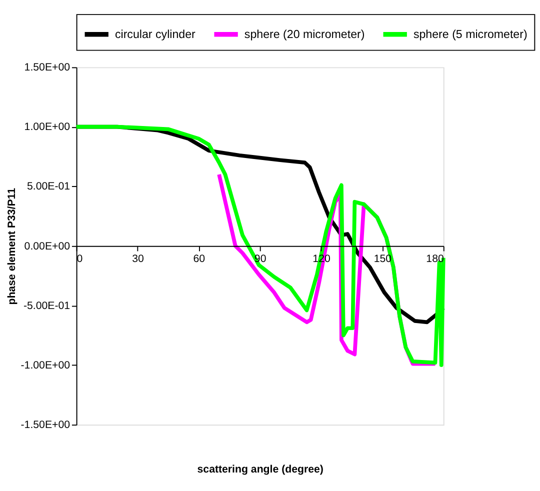 This screenshot has height=491, width=540. Describe the element at coordinates (435, 258) in the screenshot. I see `x-tick-label: 180` at that location.